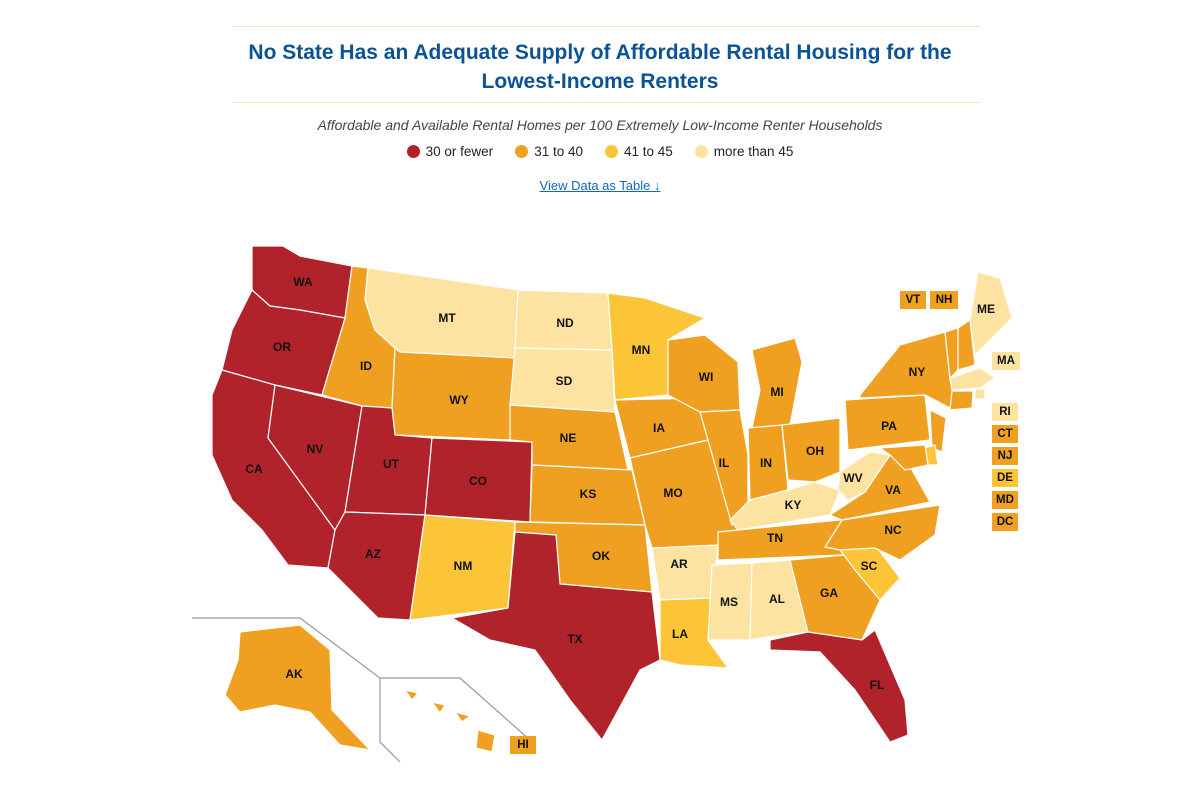 This screenshot has width=1200, height=800. What do you see at coordinates (376, 566) in the screenshot?
I see `state-az` at bounding box center [376, 566].